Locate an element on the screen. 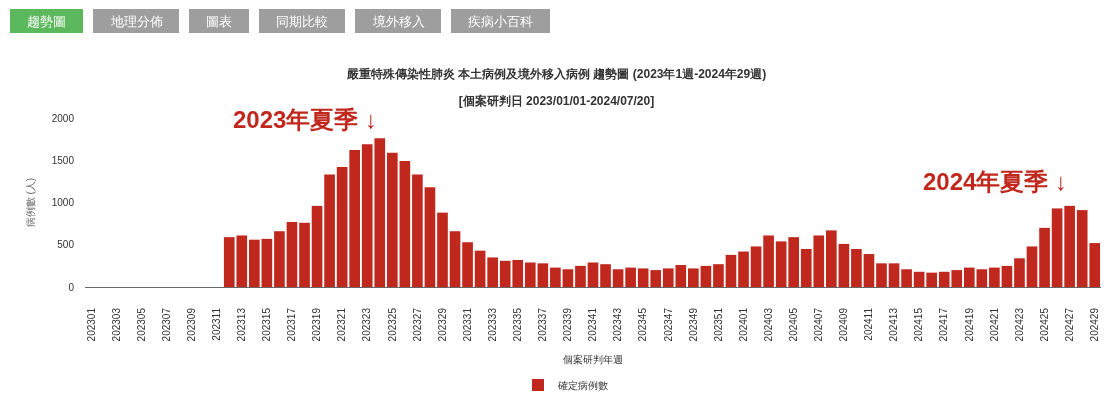 This screenshot has height=400, width=1113. x-tick-label: 202423 is located at coordinates (1019, 324).